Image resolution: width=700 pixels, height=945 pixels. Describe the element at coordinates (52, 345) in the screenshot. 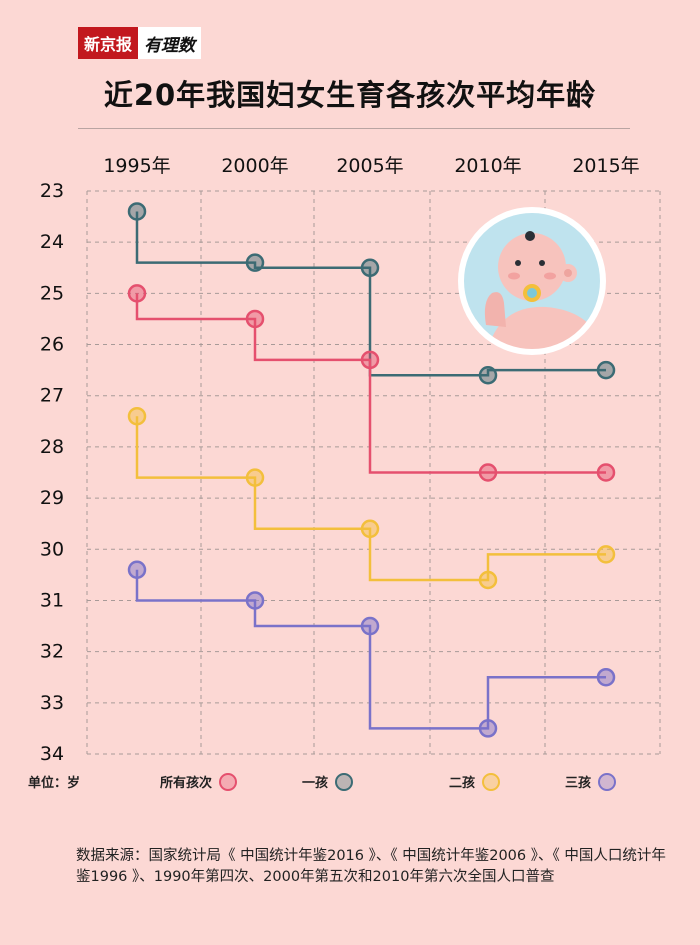

I see `y-tick-label: 26` at that location.